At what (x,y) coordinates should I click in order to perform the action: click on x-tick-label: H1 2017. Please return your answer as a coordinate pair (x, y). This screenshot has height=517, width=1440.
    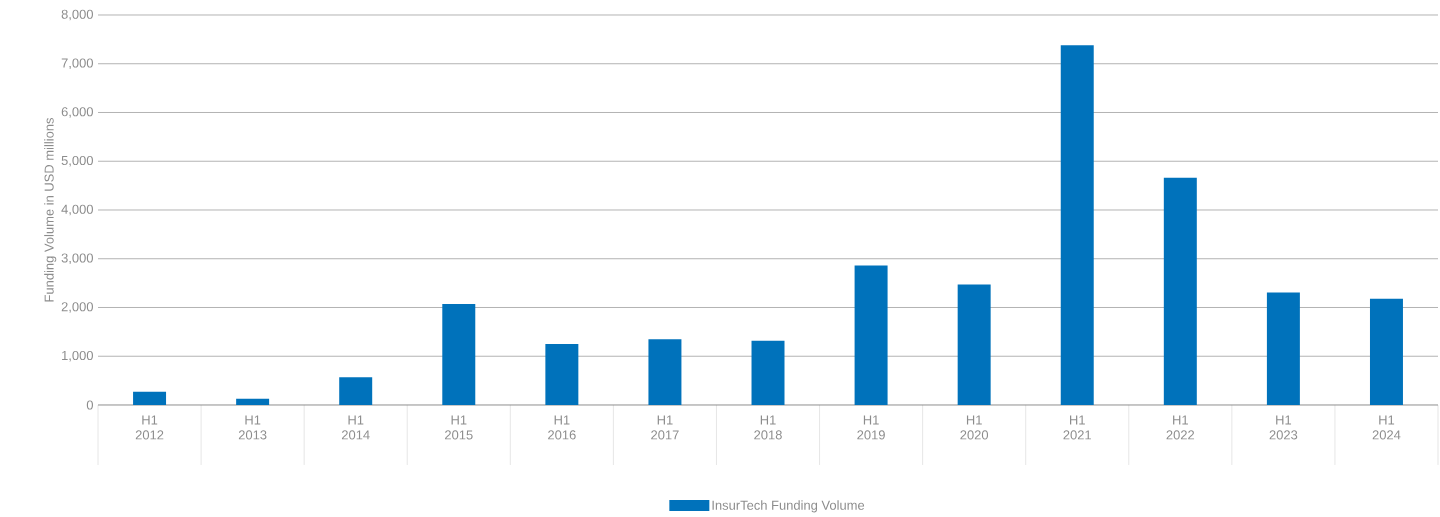
    Looking at the image, I should click on (665, 427).